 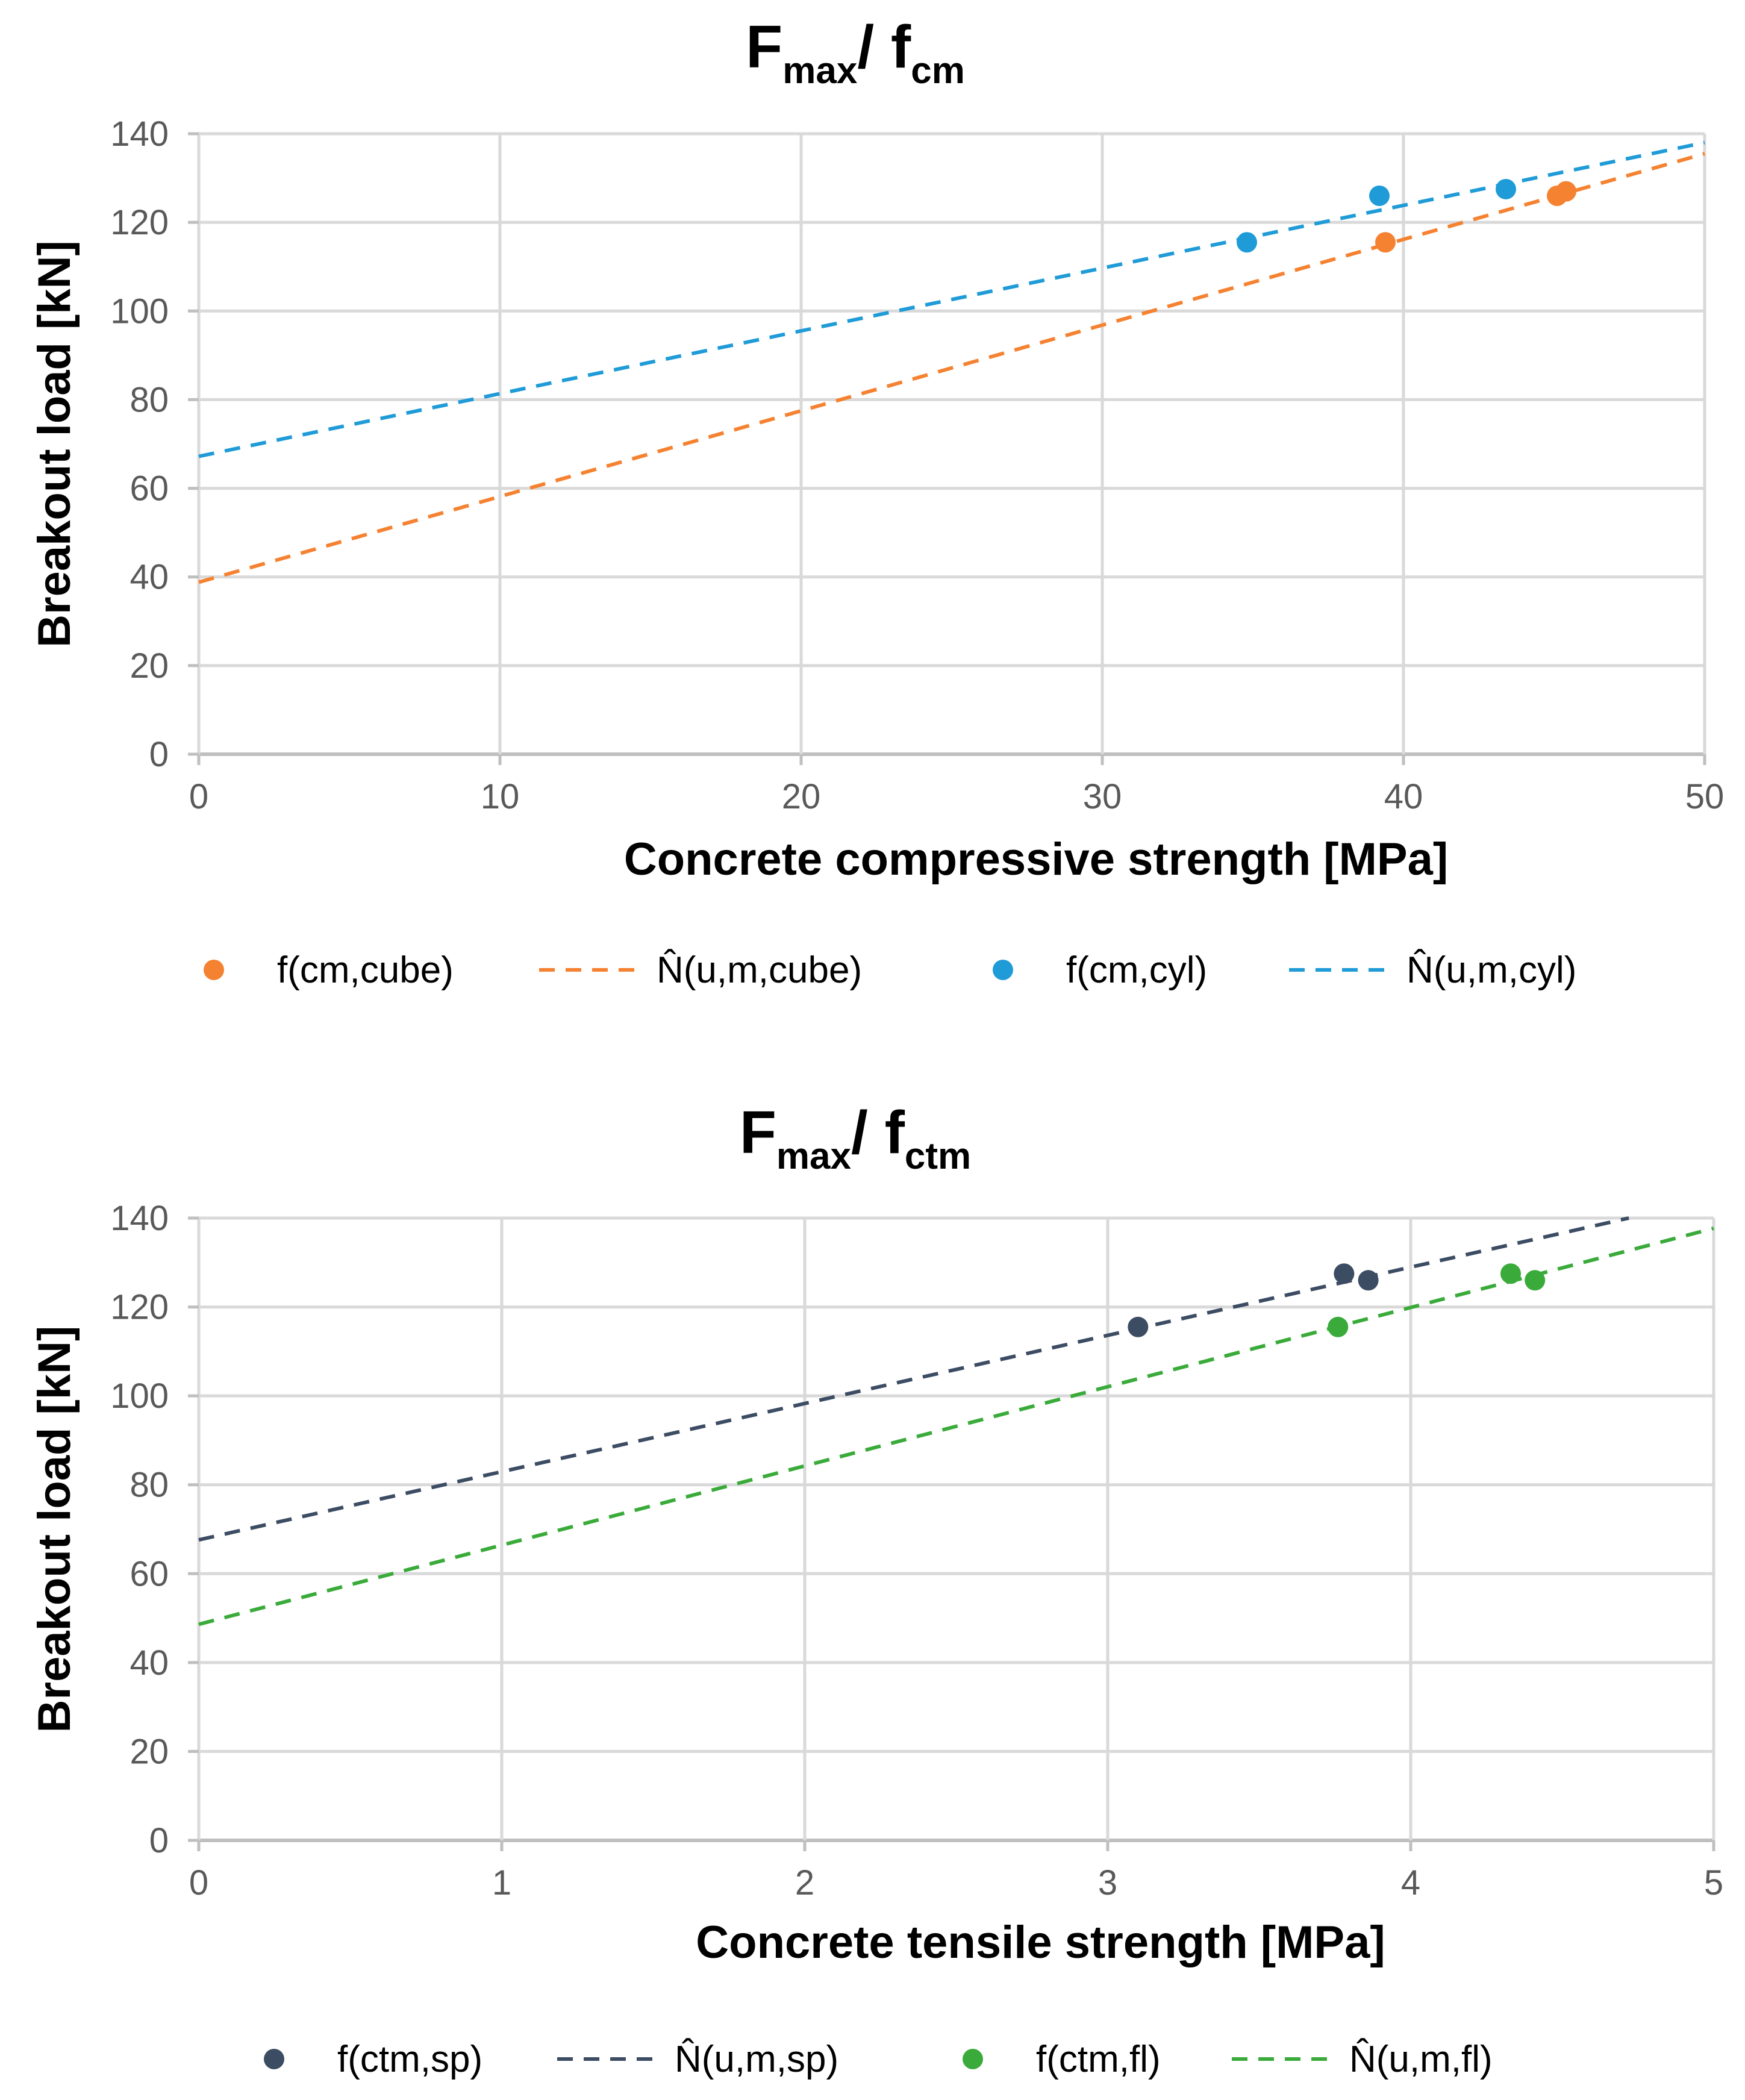 I want to click on x-tick-label: 40, so click(x=1404, y=796).